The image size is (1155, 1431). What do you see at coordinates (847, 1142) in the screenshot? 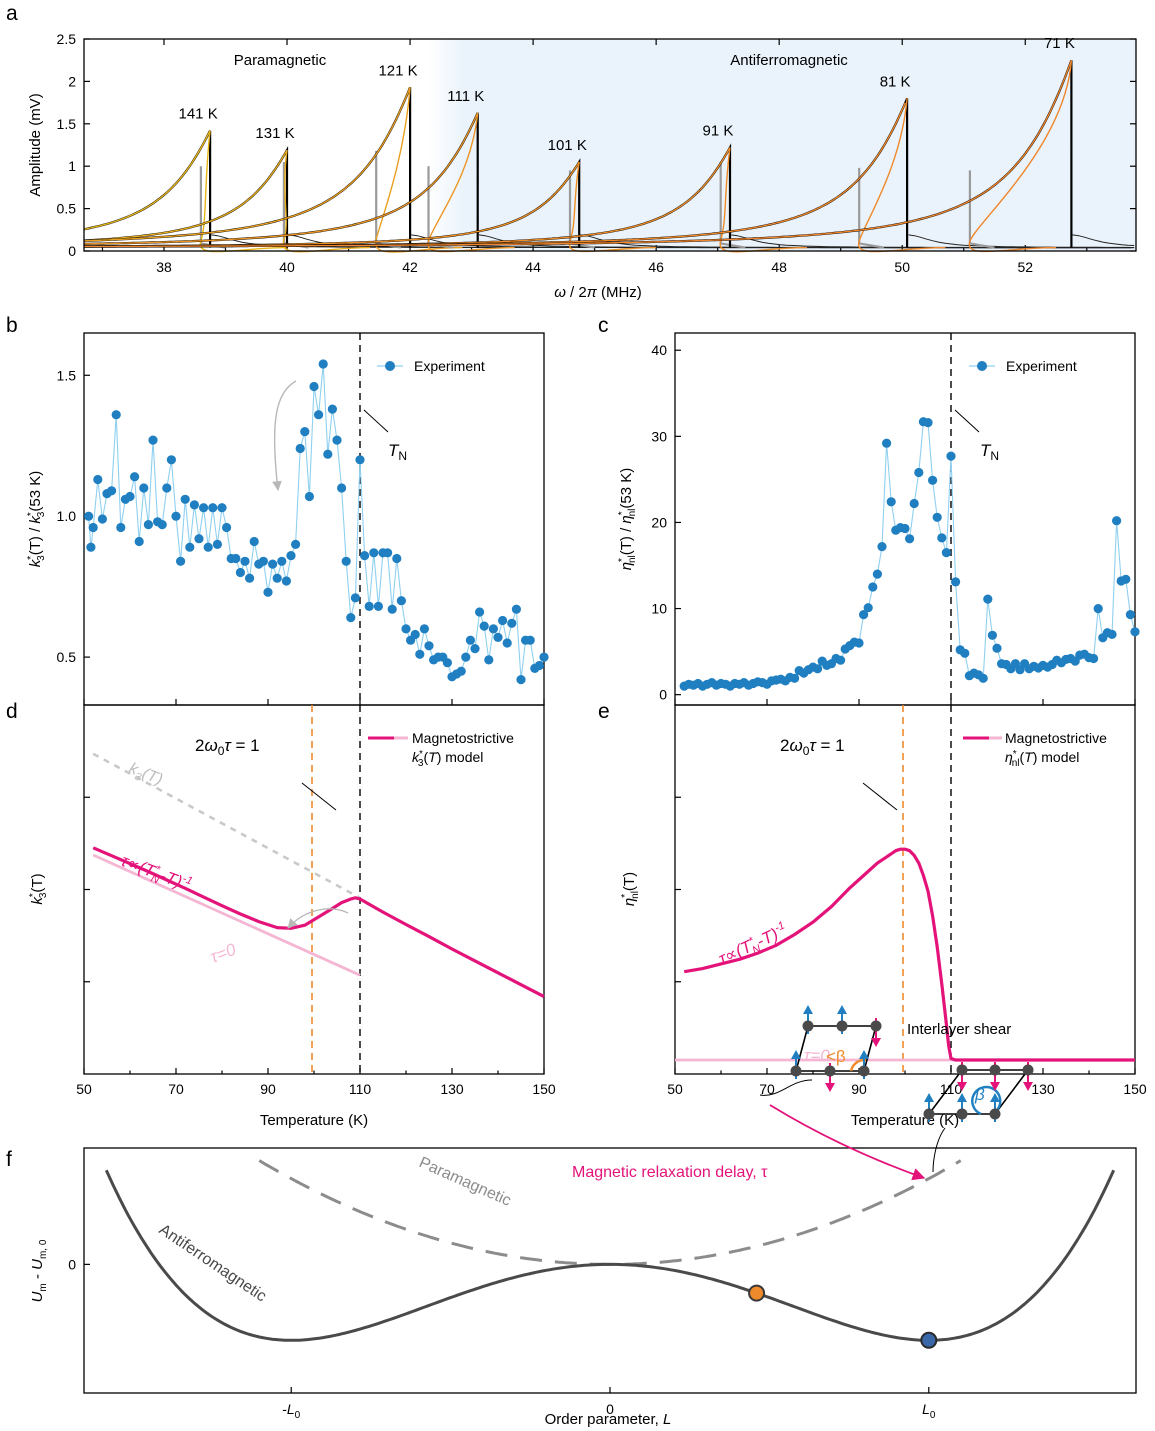
I see `relaxation-arrow` at bounding box center [847, 1142].